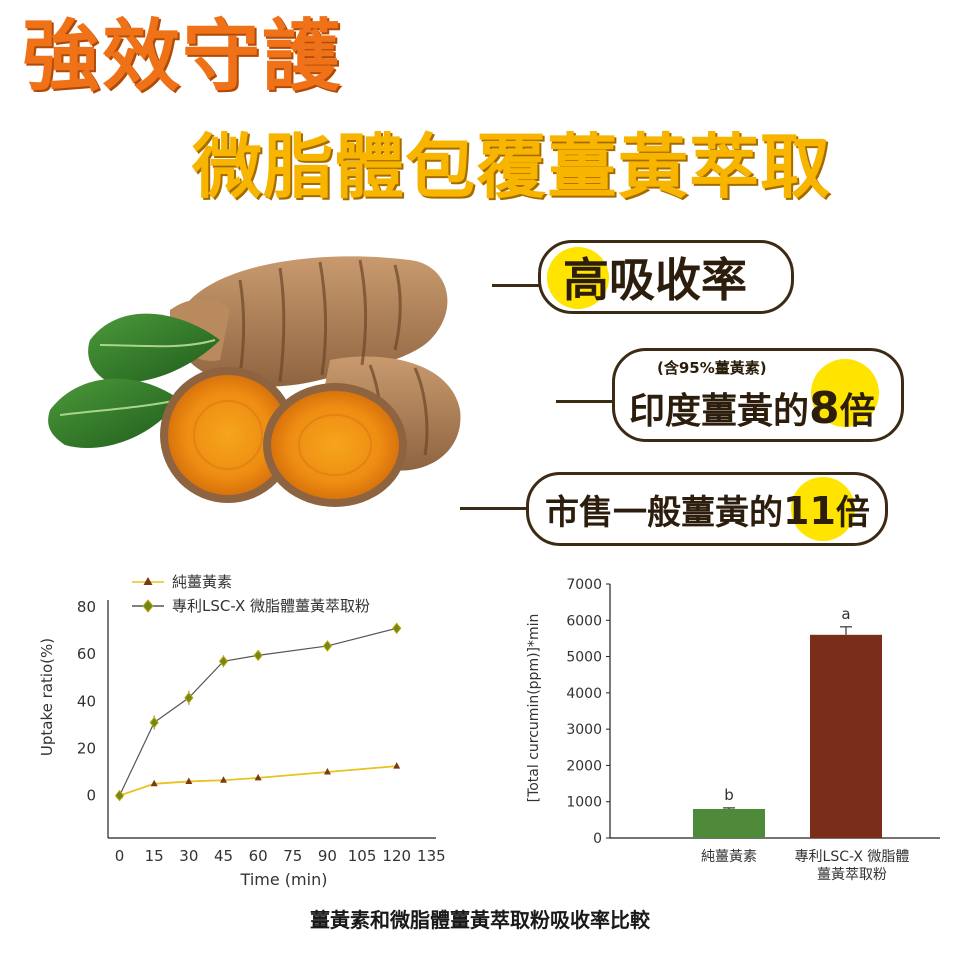 The image size is (960, 960). Describe the element at coordinates (47, 697) in the screenshot. I see `y-axis-label: Uptake ratio(%)` at that location.